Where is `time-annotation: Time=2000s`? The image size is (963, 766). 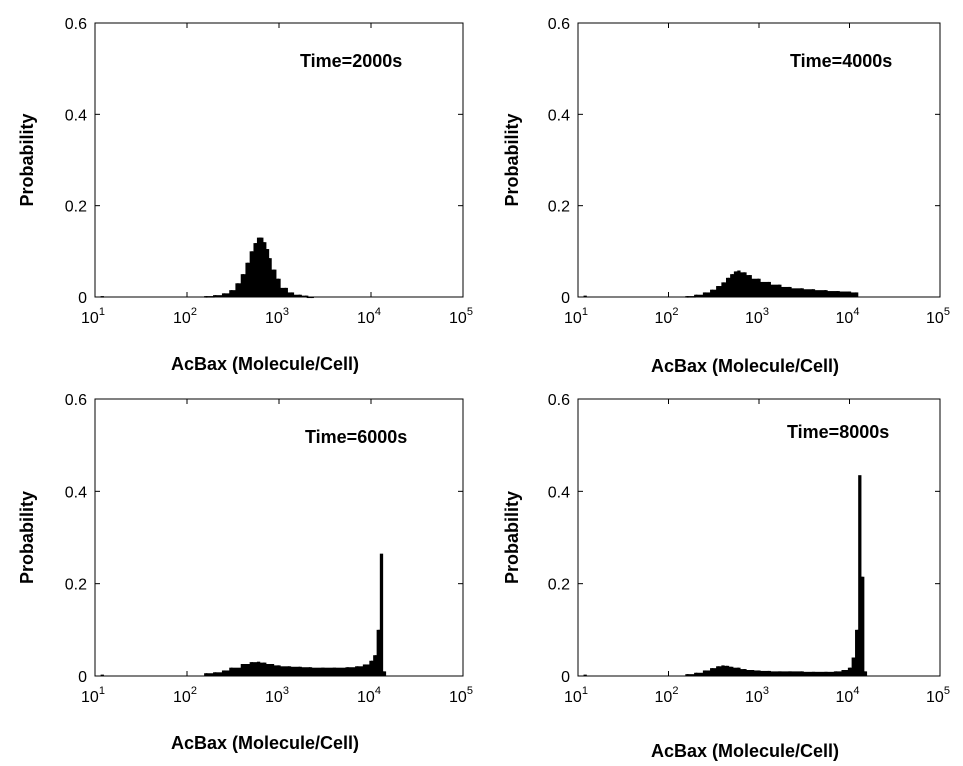 time-annotation: Time=2000s is located at coordinates (351, 61).